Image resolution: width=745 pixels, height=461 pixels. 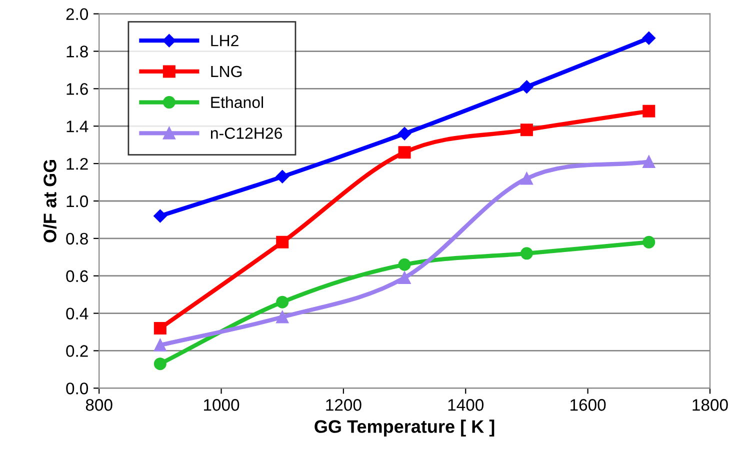 What do you see at coordinates (77, 314) in the screenshot?
I see `y-tick-label: 0.4` at bounding box center [77, 314].